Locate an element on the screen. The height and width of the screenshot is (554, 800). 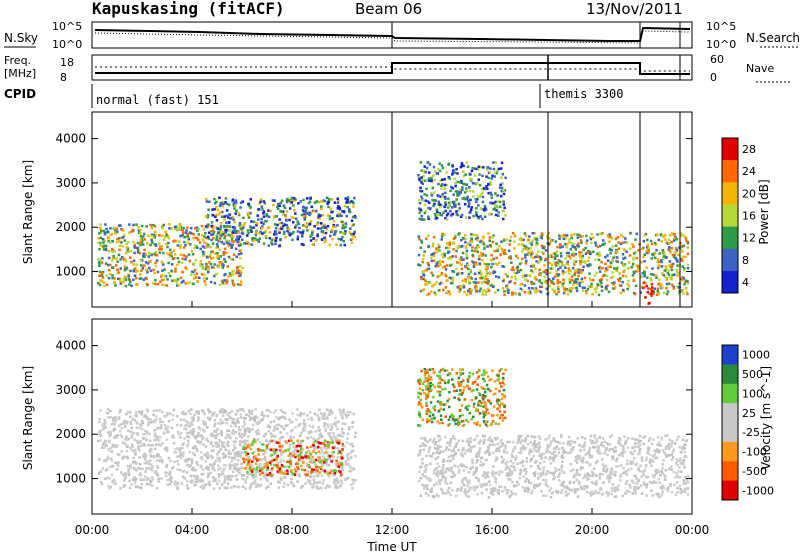
power-colorbar-label: Power [dB] is located at coordinates (764, 211).